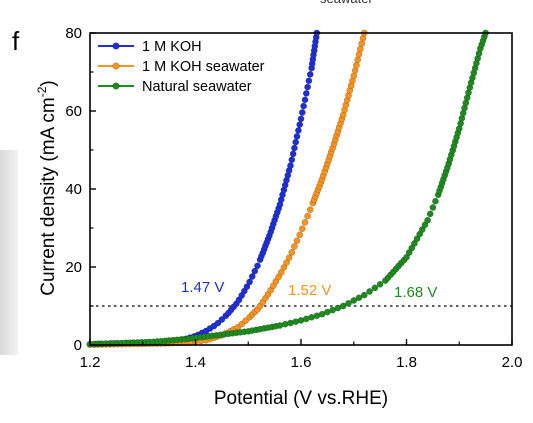 This screenshot has width=533, height=423. What do you see at coordinates (16, 41) in the screenshot?
I see `panel-label: f` at bounding box center [16, 41].